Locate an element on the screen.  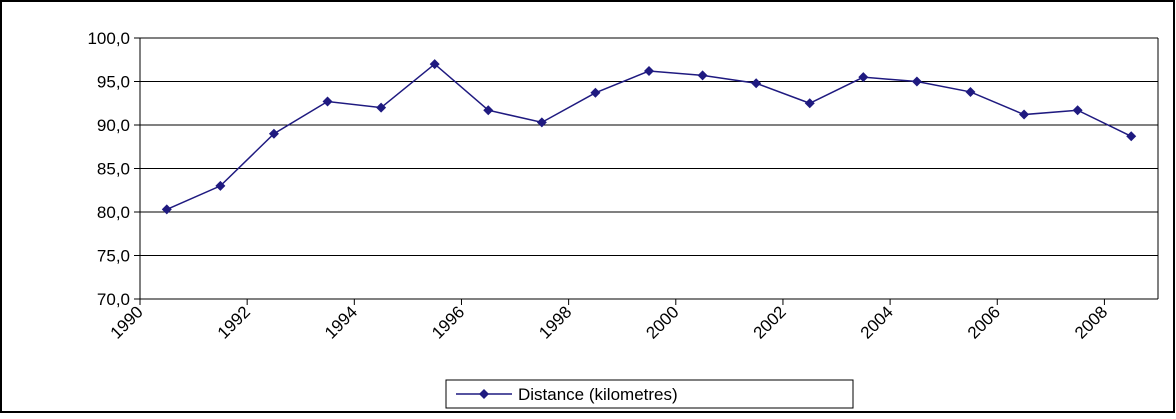
legend-box is located at coordinates (649, 394).